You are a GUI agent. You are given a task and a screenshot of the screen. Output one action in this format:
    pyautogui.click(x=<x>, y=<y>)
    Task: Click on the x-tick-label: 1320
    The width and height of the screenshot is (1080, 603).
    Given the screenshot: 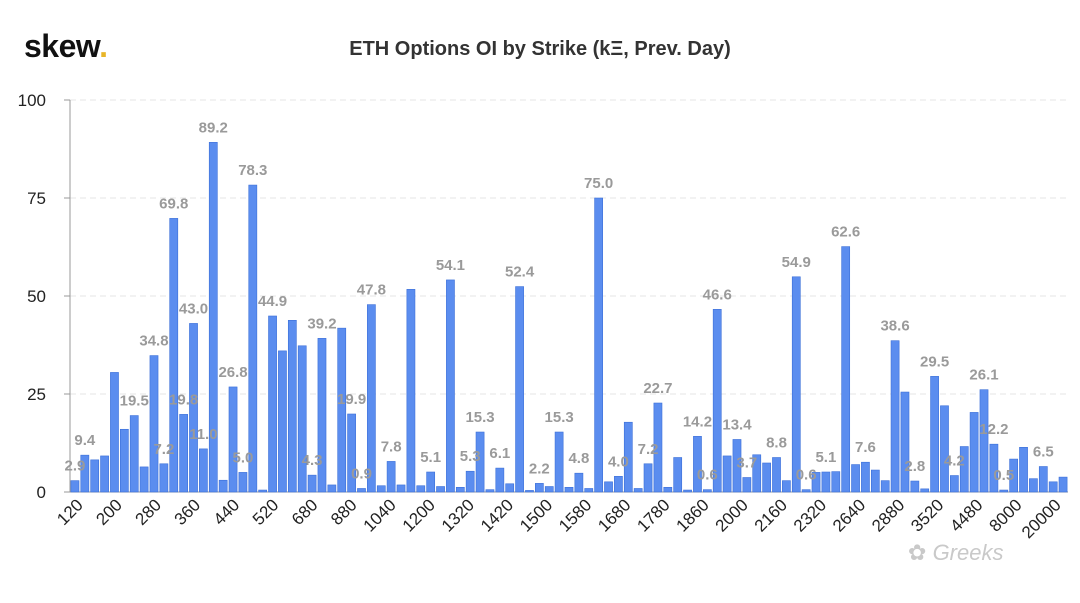 What is the action you would take?
    pyautogui.click(x=458, y=515)
    